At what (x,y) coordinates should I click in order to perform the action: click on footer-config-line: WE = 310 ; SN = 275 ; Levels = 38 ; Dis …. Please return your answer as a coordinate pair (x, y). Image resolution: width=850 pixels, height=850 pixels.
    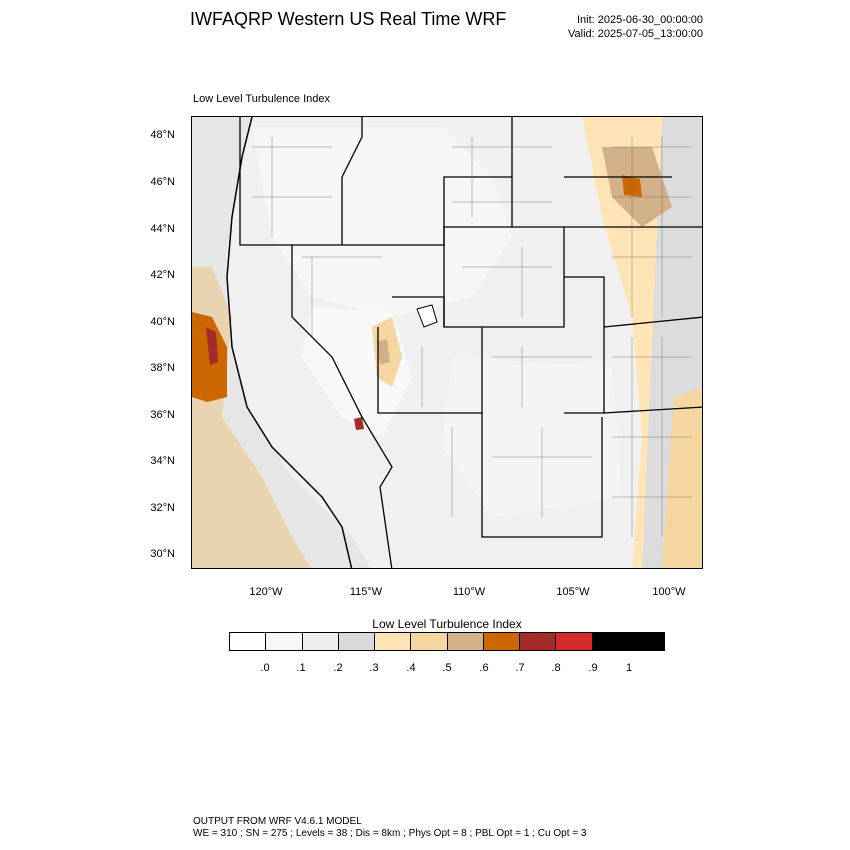
    Looking at the image, I should click on (390, 833).